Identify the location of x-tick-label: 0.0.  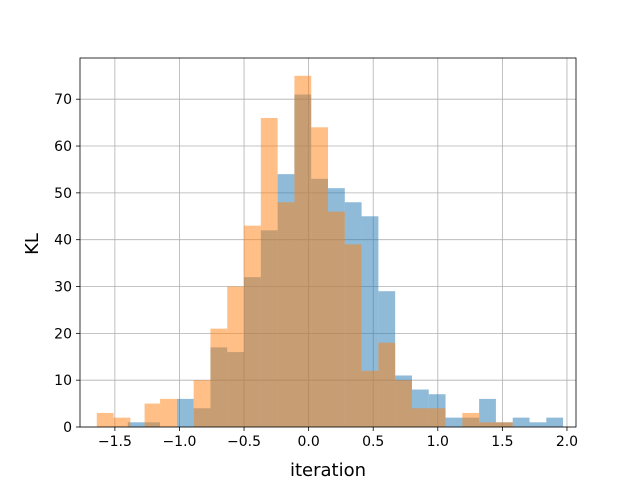
(308, 442).